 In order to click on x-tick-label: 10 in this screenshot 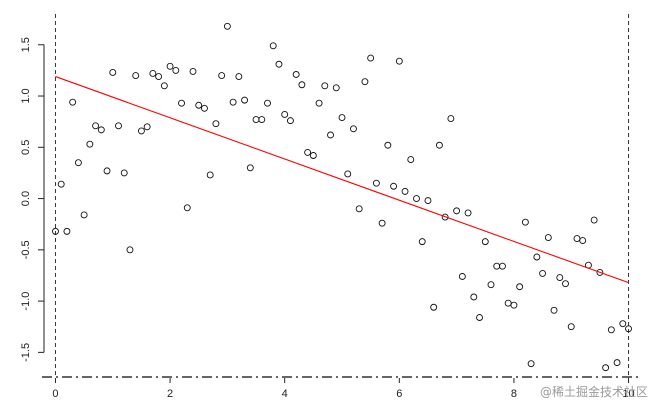, I will do `click(628, 394)`.